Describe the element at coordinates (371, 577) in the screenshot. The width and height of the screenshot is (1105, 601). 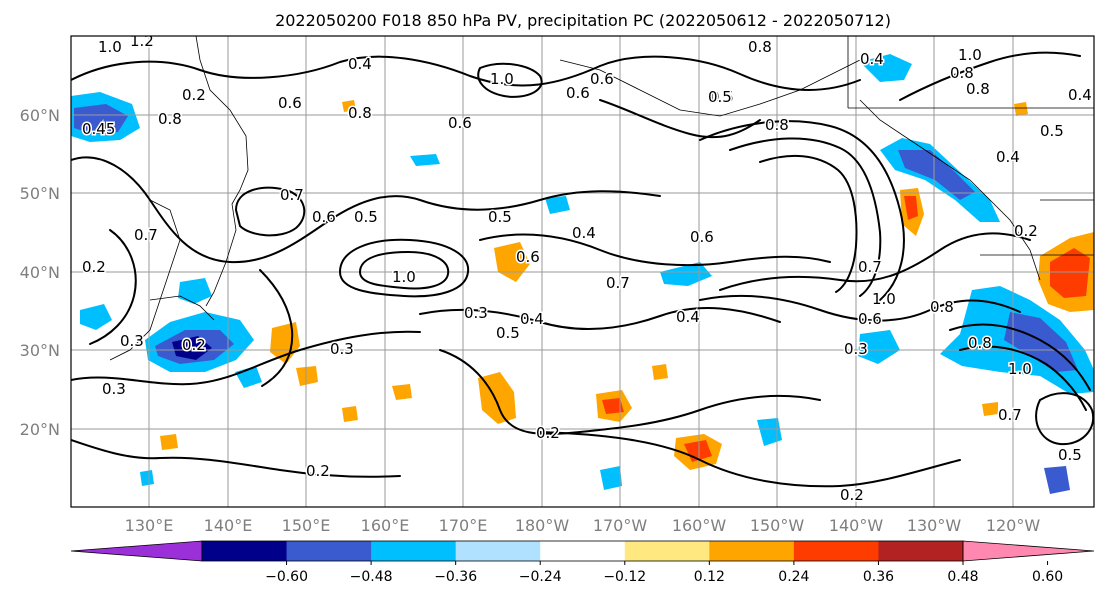
I see `colorbar-tick-label: −0.48` at that location.